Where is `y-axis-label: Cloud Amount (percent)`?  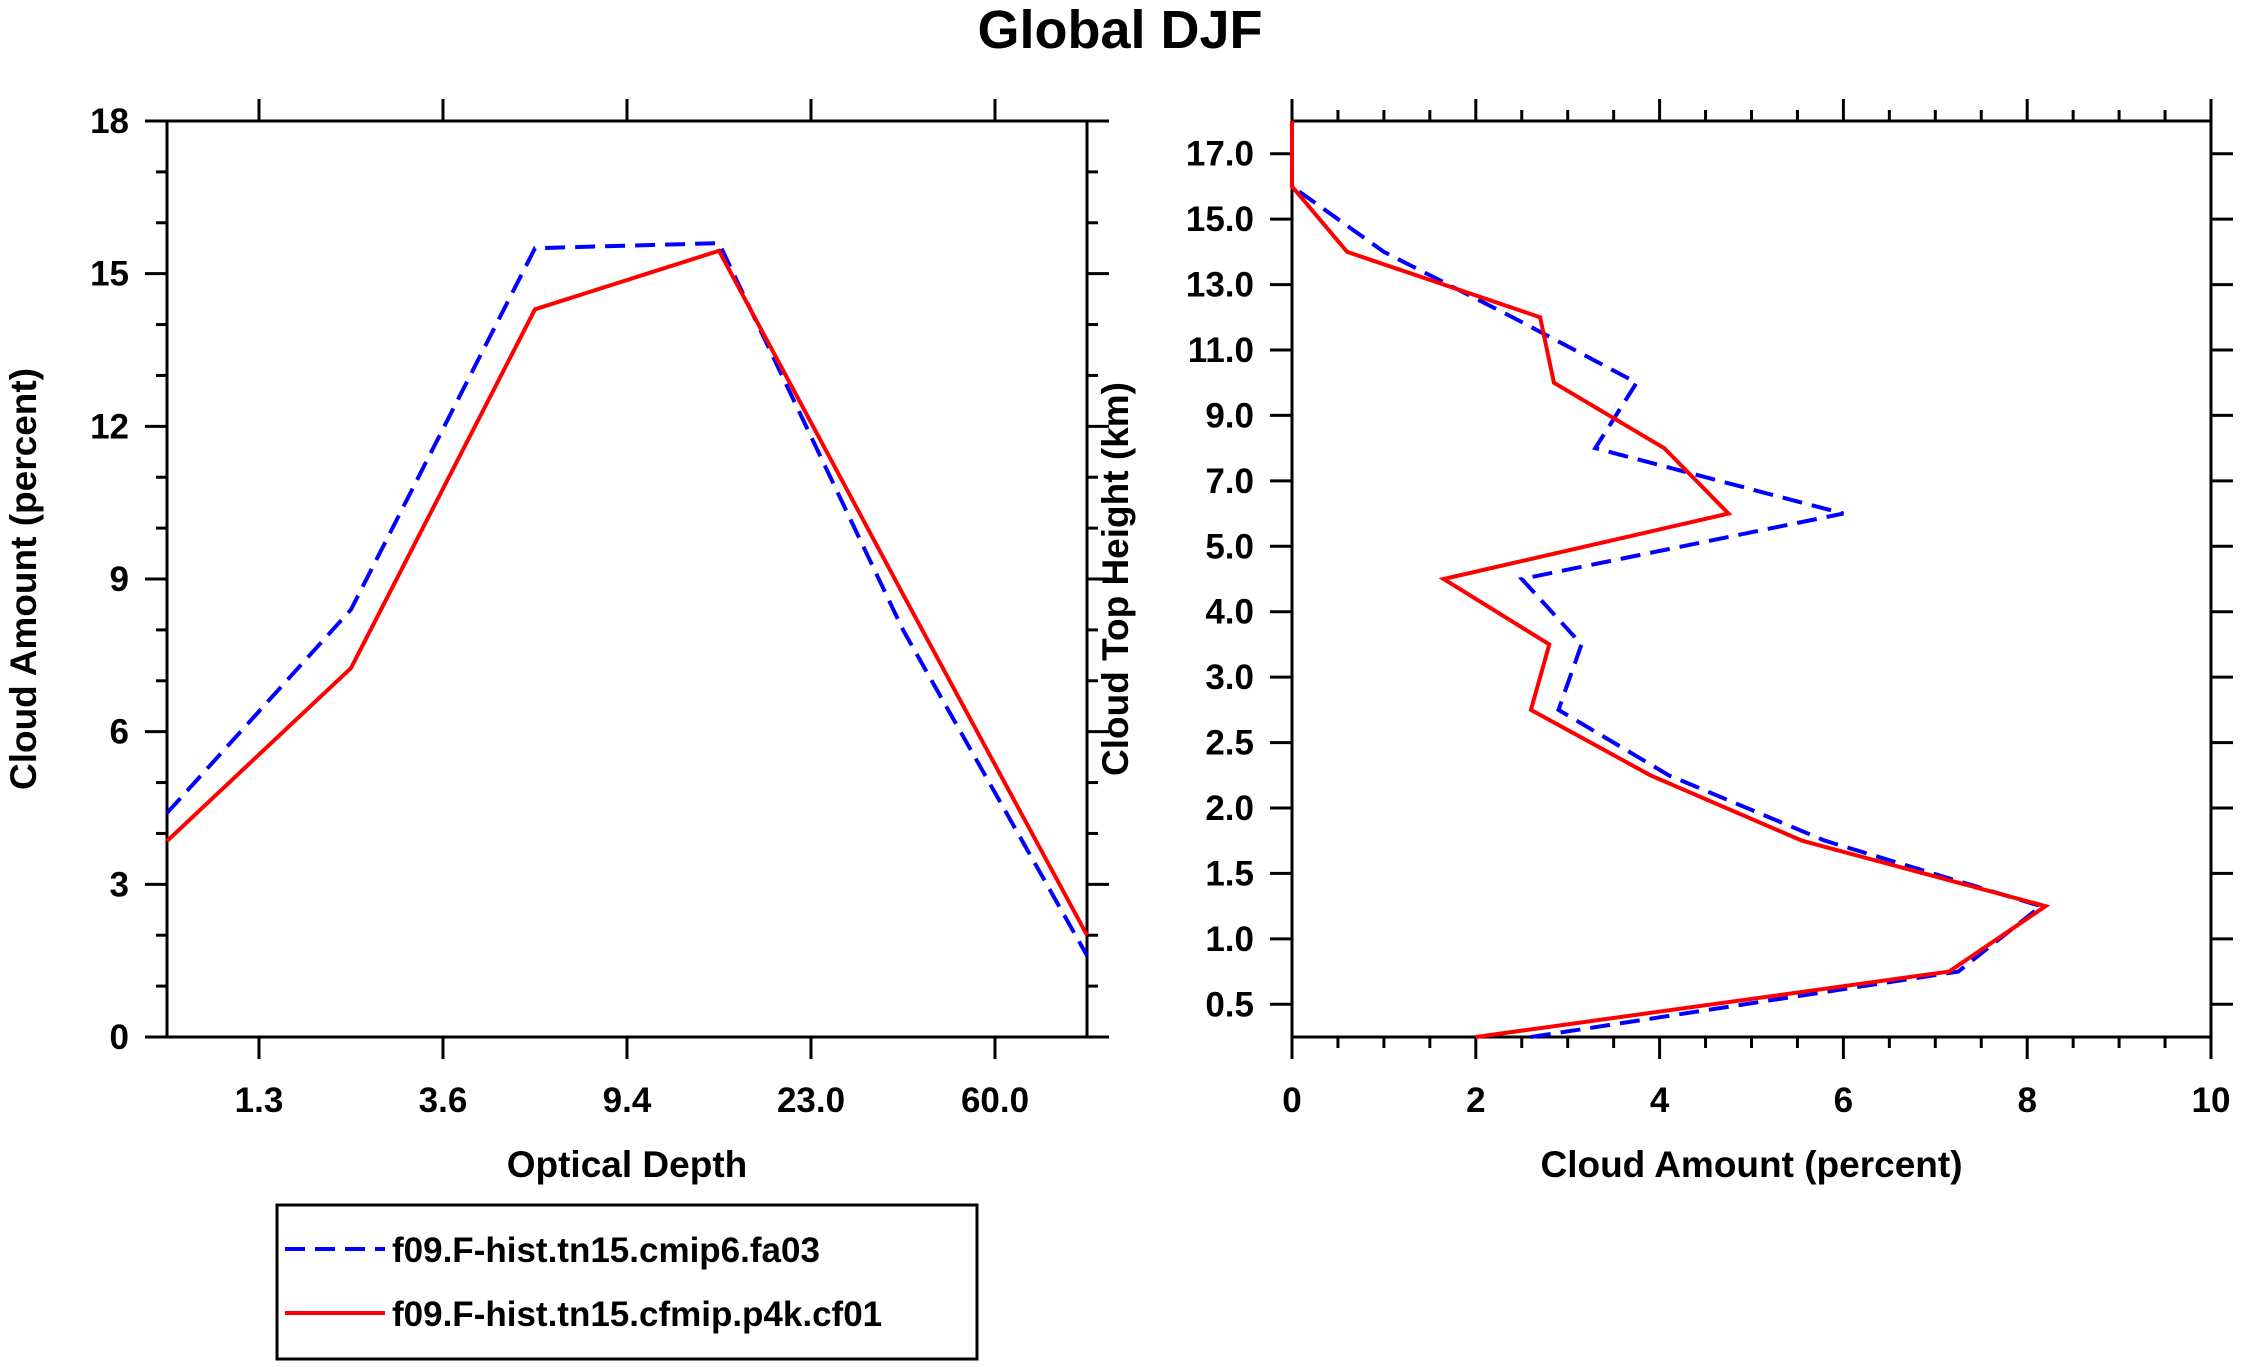
y-axis-label: Cloud Amount (percent) is located at coordinates (23, 579).